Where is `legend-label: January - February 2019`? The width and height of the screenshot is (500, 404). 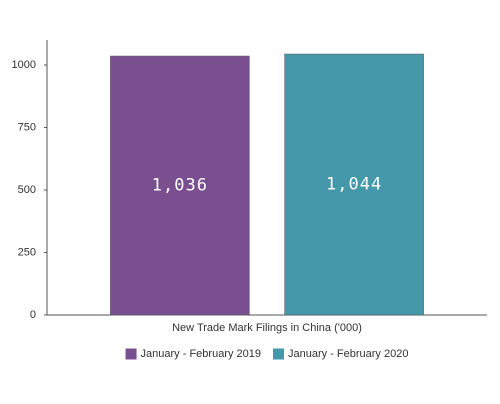
legend-label: January - February 2019 is located at coordinates (201, 354).